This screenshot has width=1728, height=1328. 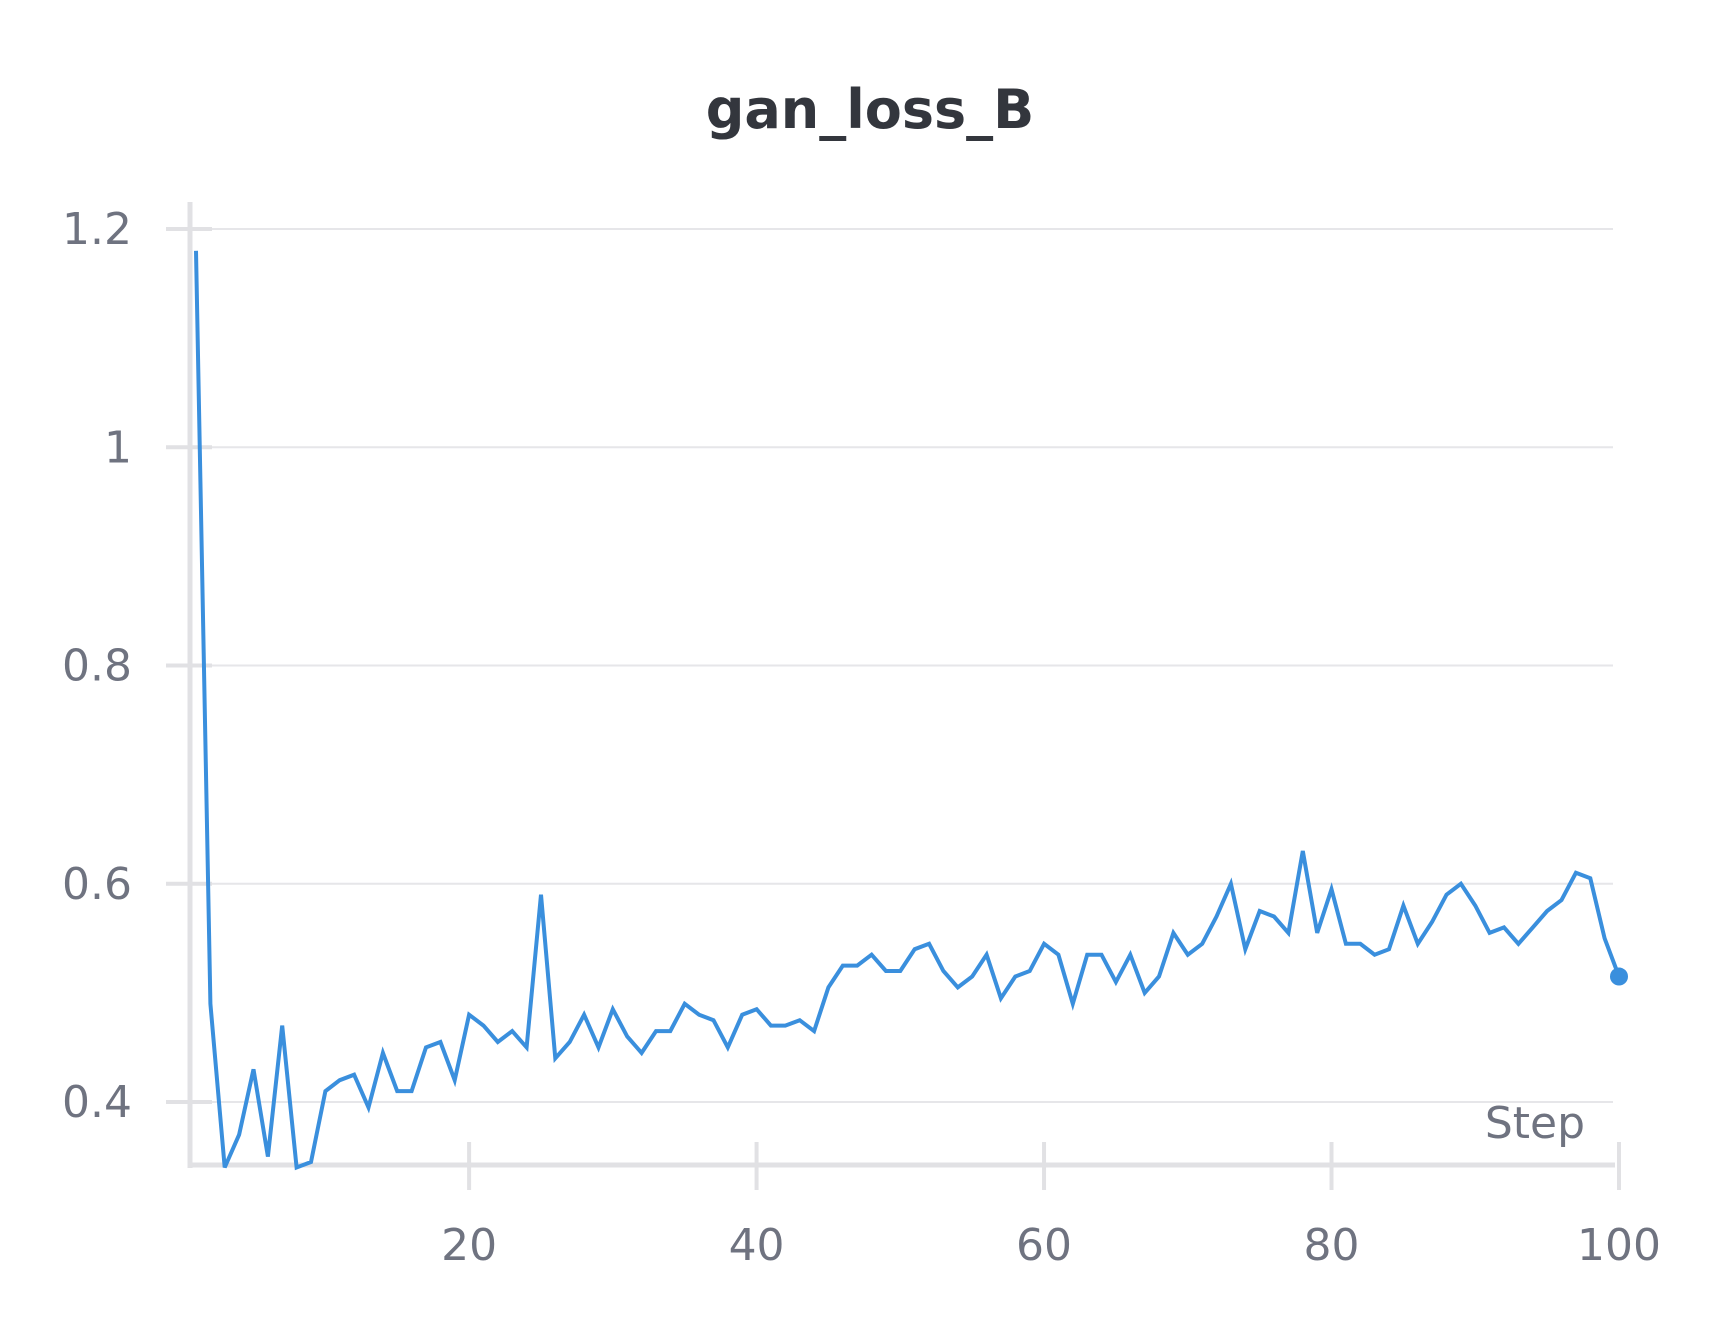 What do you see at coordinates (97, 229) in the screenshot?
I see `y-tick-label: 1.2` at bounding box center [97, 229].